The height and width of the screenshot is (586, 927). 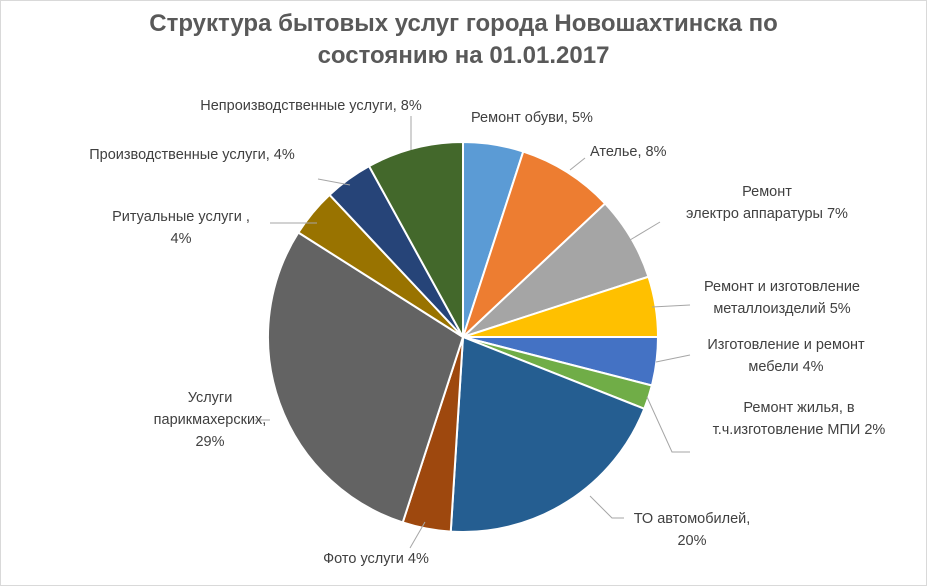 What do you see at coordinates (767, 203) in the screenshot?
I see `data-label-3: Ремонт электро аппаратуры 7%` at bounding box center [767, 203].